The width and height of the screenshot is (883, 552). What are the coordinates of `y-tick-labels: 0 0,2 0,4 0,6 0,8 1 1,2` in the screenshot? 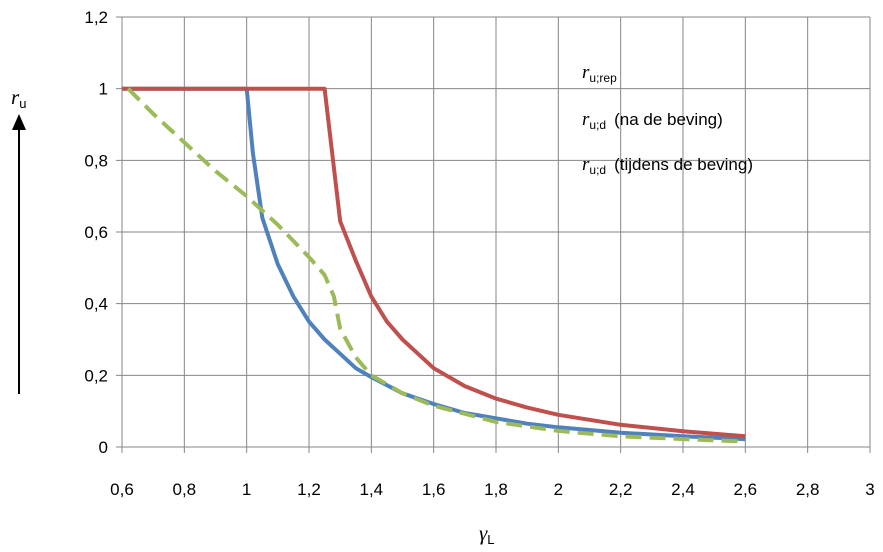 It's located at (96, 232).